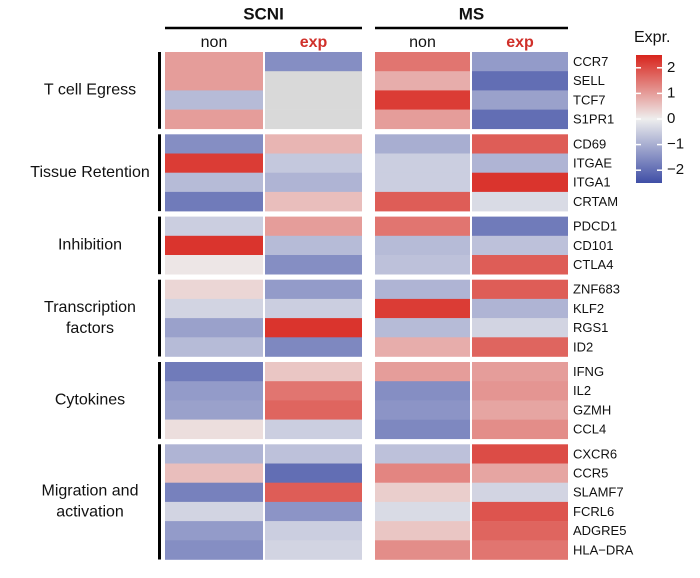 Image resolution: width=700 pixels, height=578 pixels. Describe the element at coordinates (652, 37) in the screenshot. I see `colorbar-title: Expr.` at that location.